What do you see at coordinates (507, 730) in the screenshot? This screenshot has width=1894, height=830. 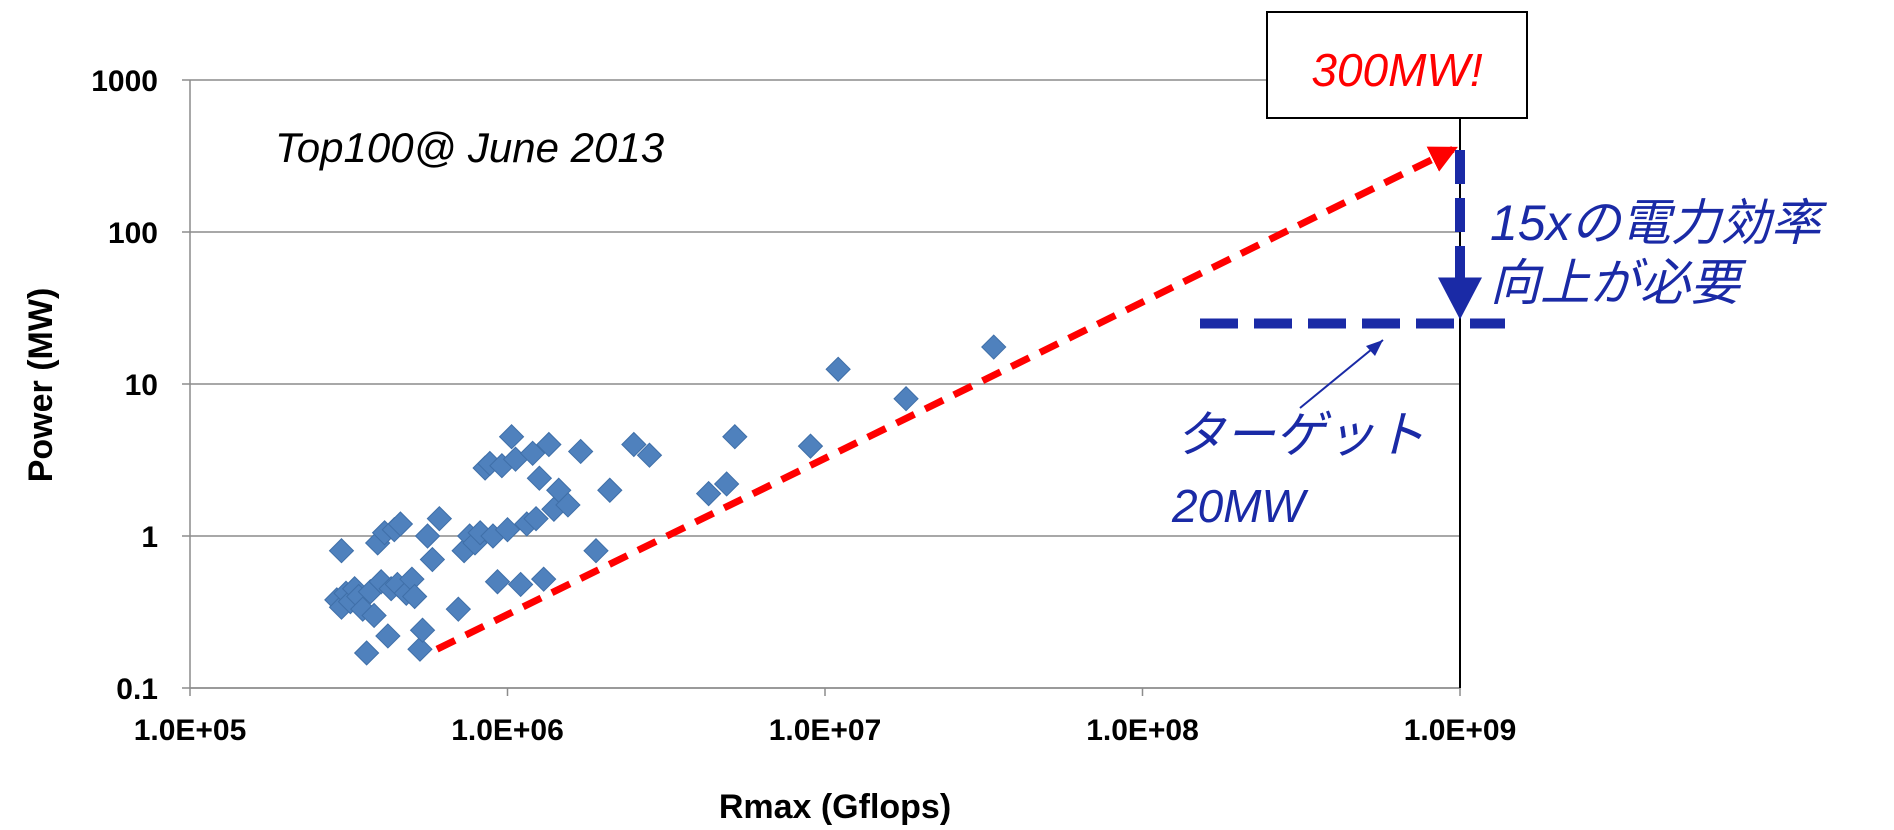 I see `x-tick-label: 1.0E+06` at bounding box center [507, 730].